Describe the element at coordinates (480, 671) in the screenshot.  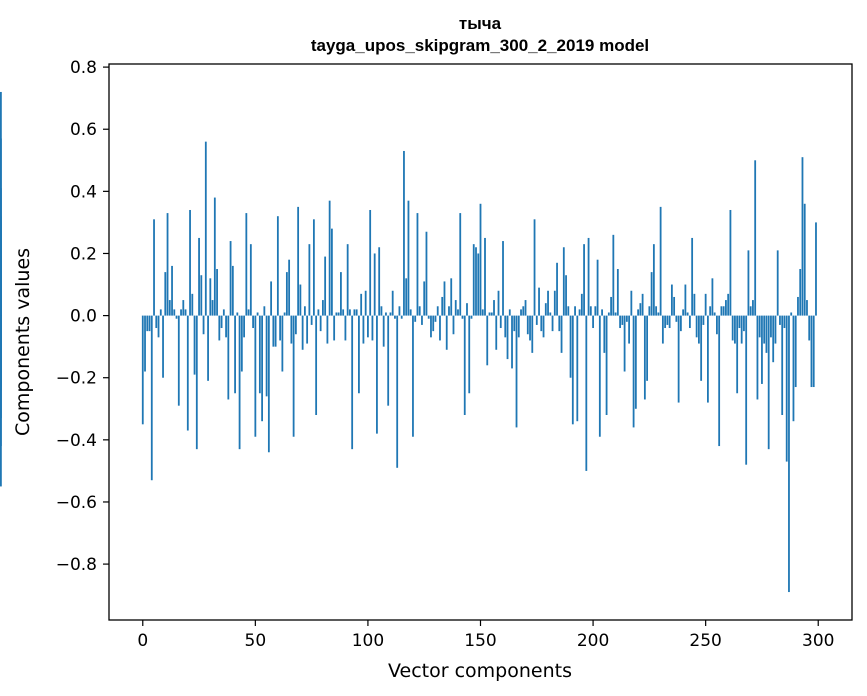
I see `x-axis-label: Vector components` at that location.